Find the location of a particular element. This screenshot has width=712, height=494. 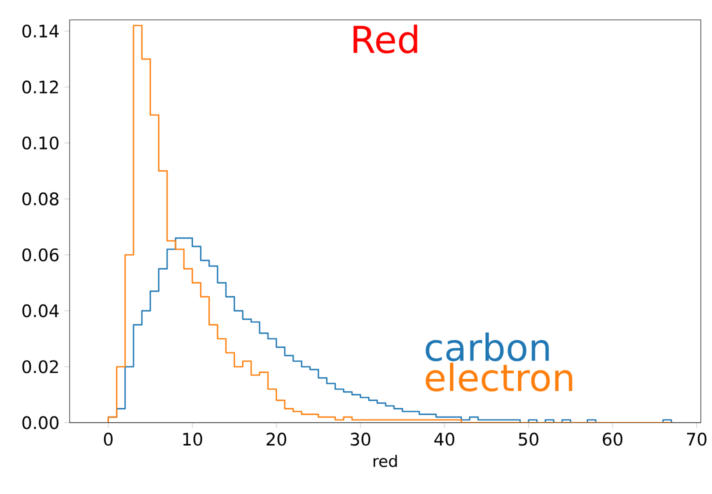

x-tick-label: 0 is located at coordinates (108, 439).